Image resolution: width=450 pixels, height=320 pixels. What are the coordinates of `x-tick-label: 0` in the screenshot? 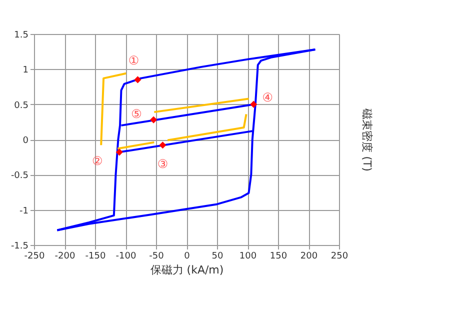 It's located at (187, 257).